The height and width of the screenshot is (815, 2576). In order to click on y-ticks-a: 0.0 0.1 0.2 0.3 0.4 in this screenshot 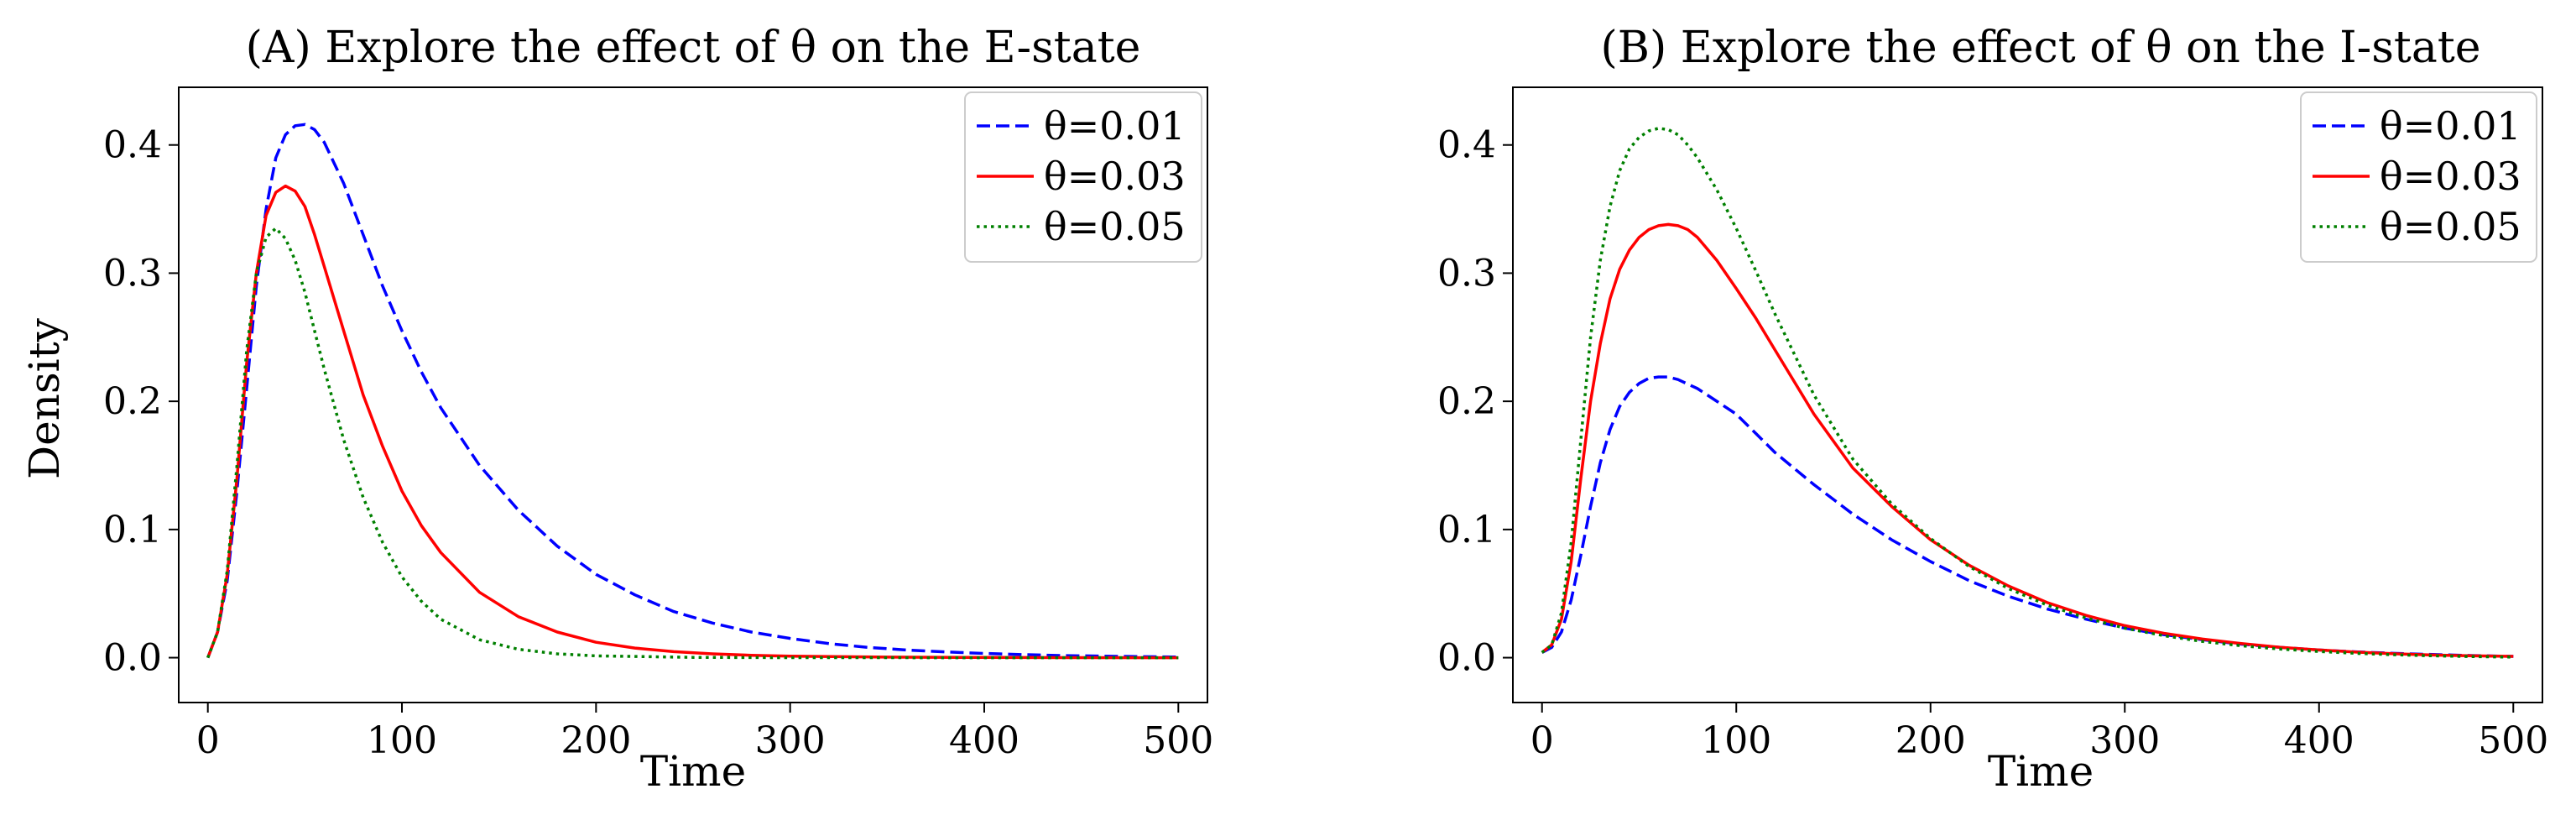, I will do `click(141, 402)`.